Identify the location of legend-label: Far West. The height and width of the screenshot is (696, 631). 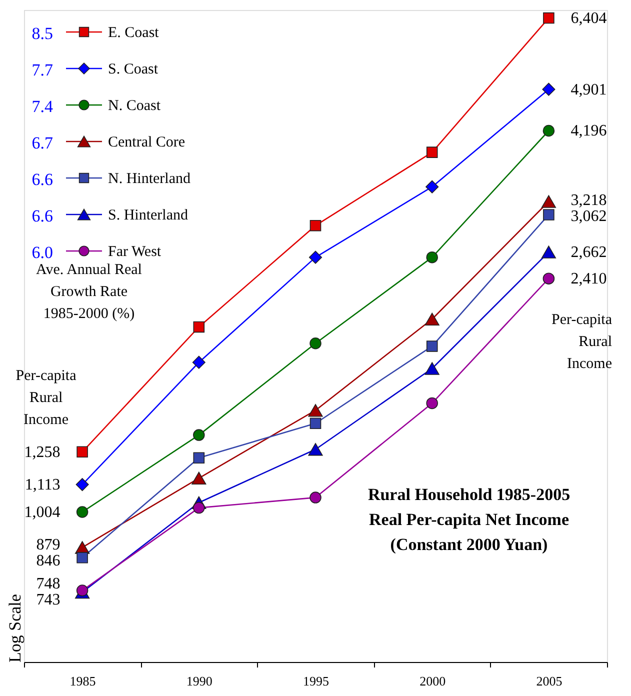
(135, 252).